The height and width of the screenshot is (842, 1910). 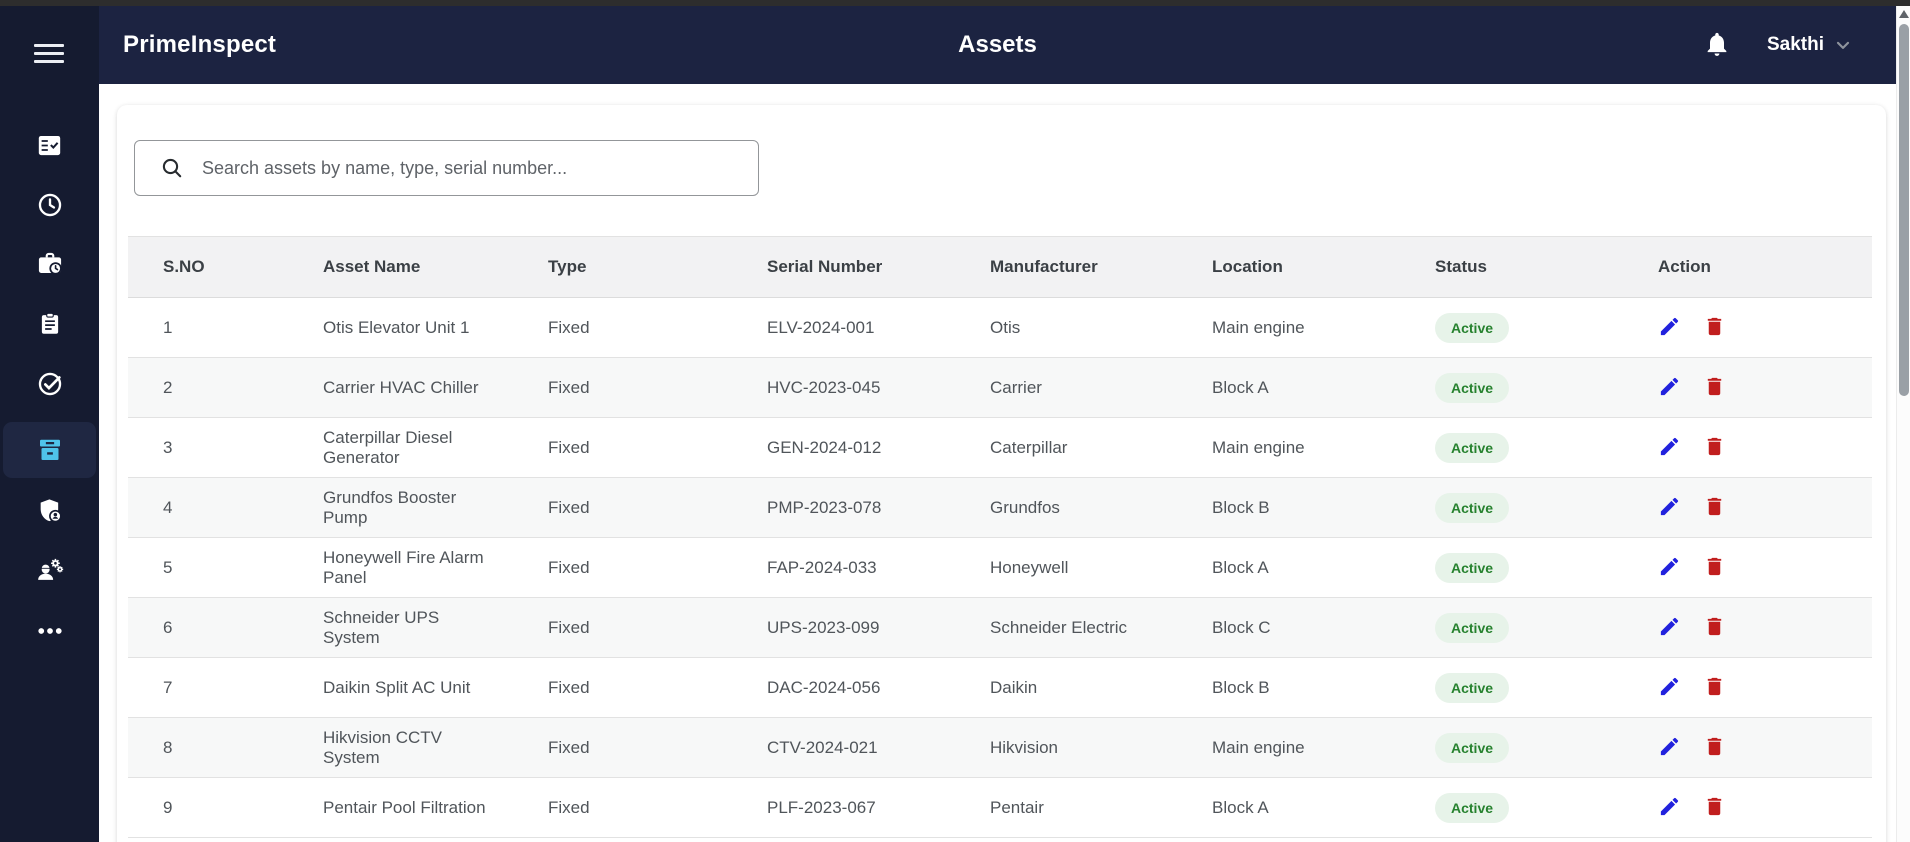 I want to click on cell-location: Block B, so click(x=1288, y=507).